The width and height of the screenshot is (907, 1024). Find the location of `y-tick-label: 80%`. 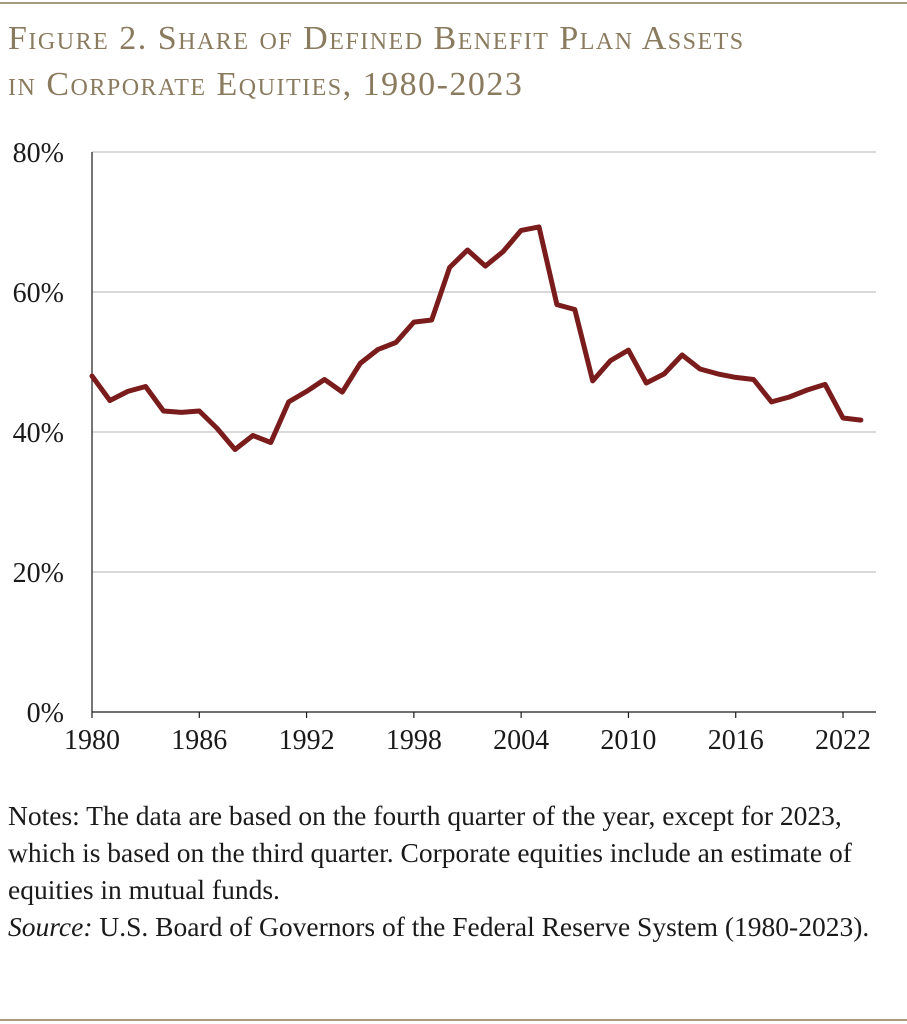

y-tick-label: 80% is located at coordinates (38, 153).